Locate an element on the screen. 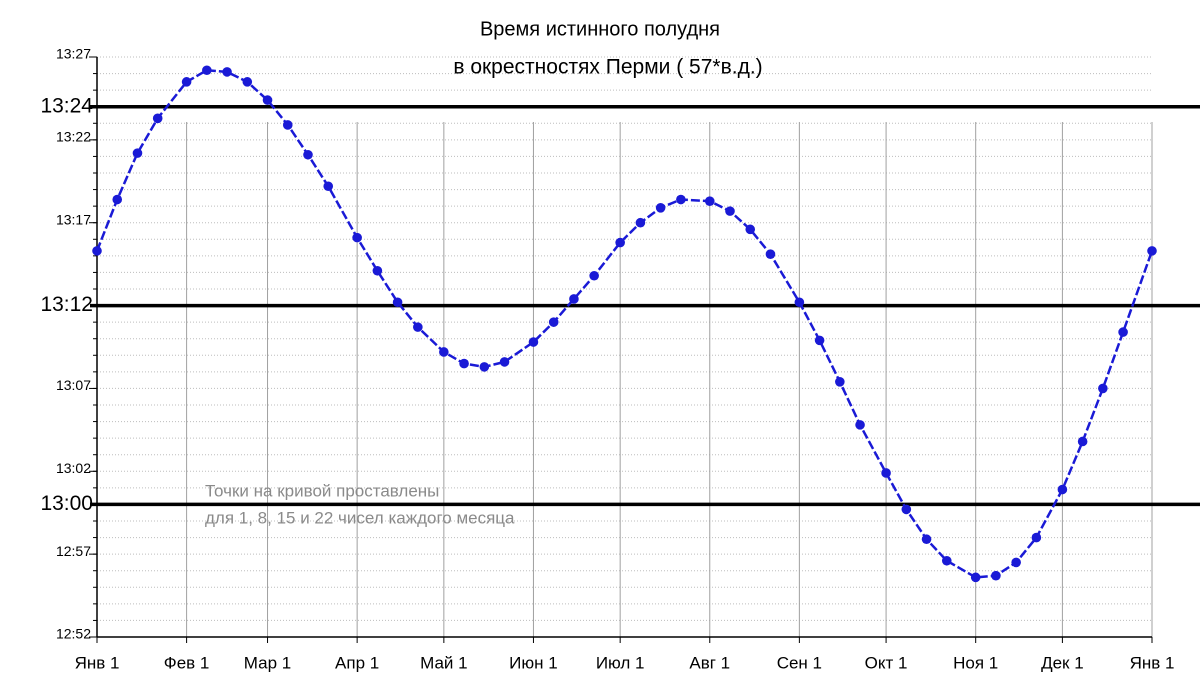  y-tick-label: 13:27 is located at coordinates (73, 54).